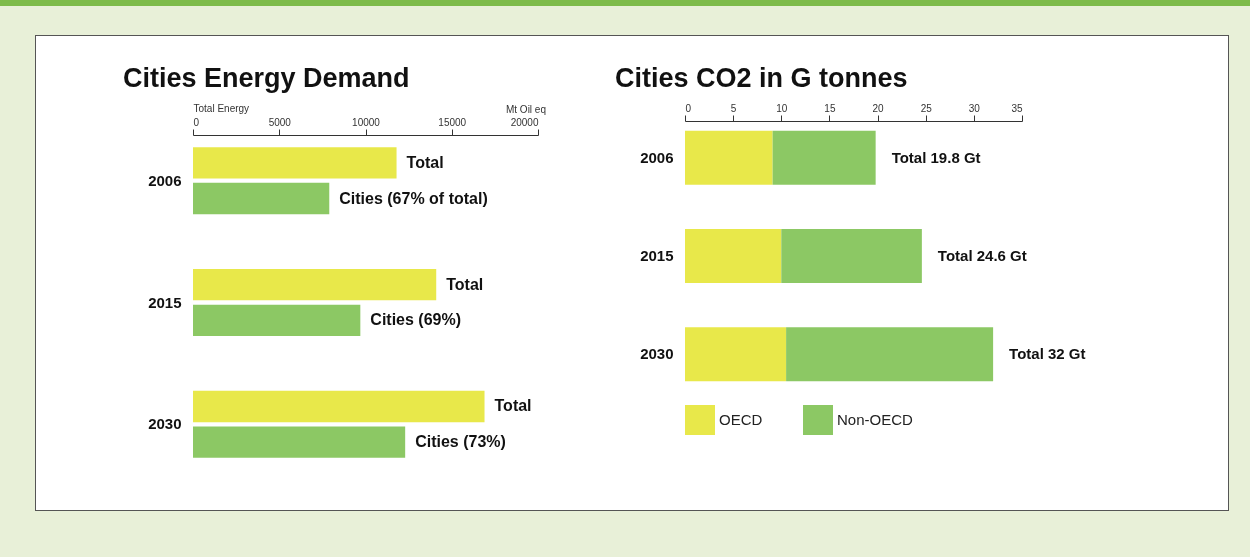 The image size is (1250, 557). What do you see at coordinates (741, 419) in the screenshot?
I see `legend-label: OECD` at bounding box center [741, 419].